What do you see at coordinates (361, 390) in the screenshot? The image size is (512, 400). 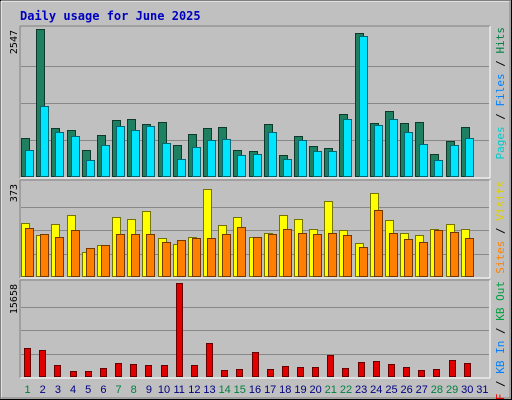 I see `x-tick-label-day-23: 23` at bounding box center [361, 390].